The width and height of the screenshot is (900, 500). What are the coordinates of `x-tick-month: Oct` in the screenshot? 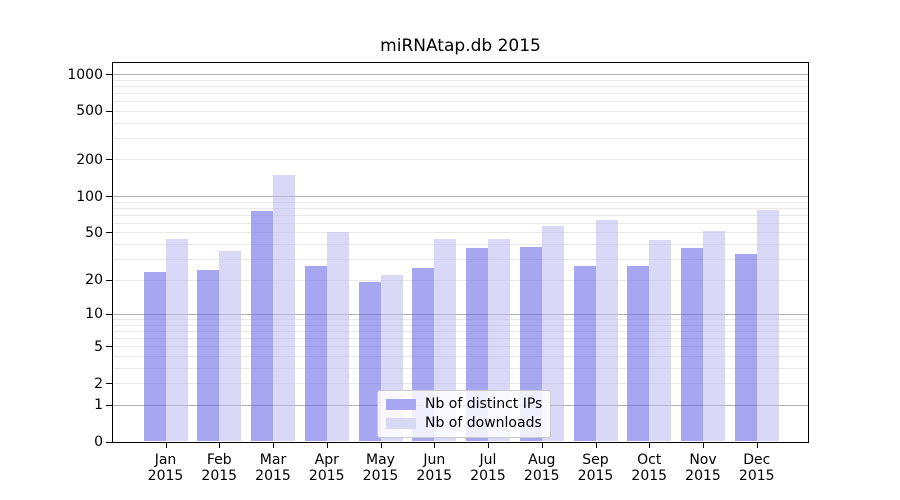 It's located at (649, 460).